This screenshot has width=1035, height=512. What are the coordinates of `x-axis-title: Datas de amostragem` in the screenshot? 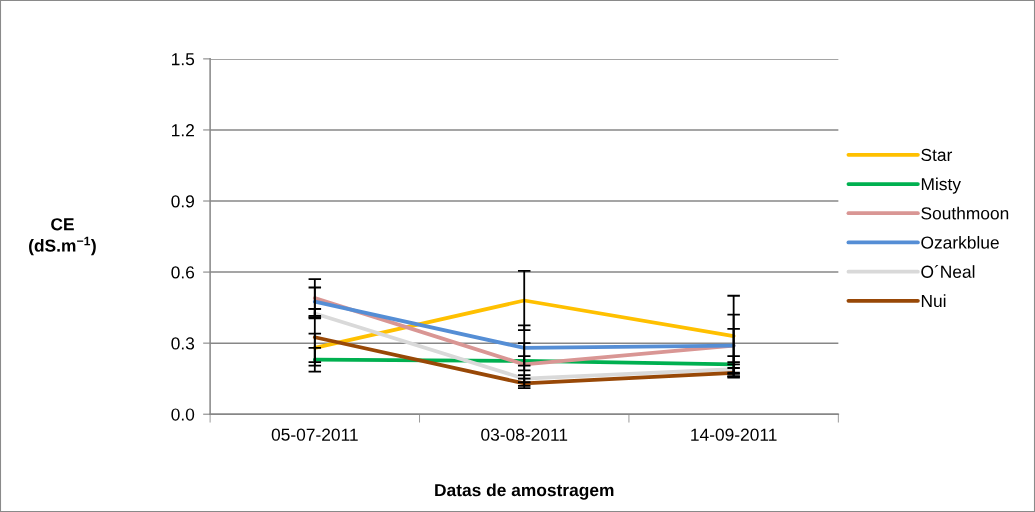 It's located at (524, 491).